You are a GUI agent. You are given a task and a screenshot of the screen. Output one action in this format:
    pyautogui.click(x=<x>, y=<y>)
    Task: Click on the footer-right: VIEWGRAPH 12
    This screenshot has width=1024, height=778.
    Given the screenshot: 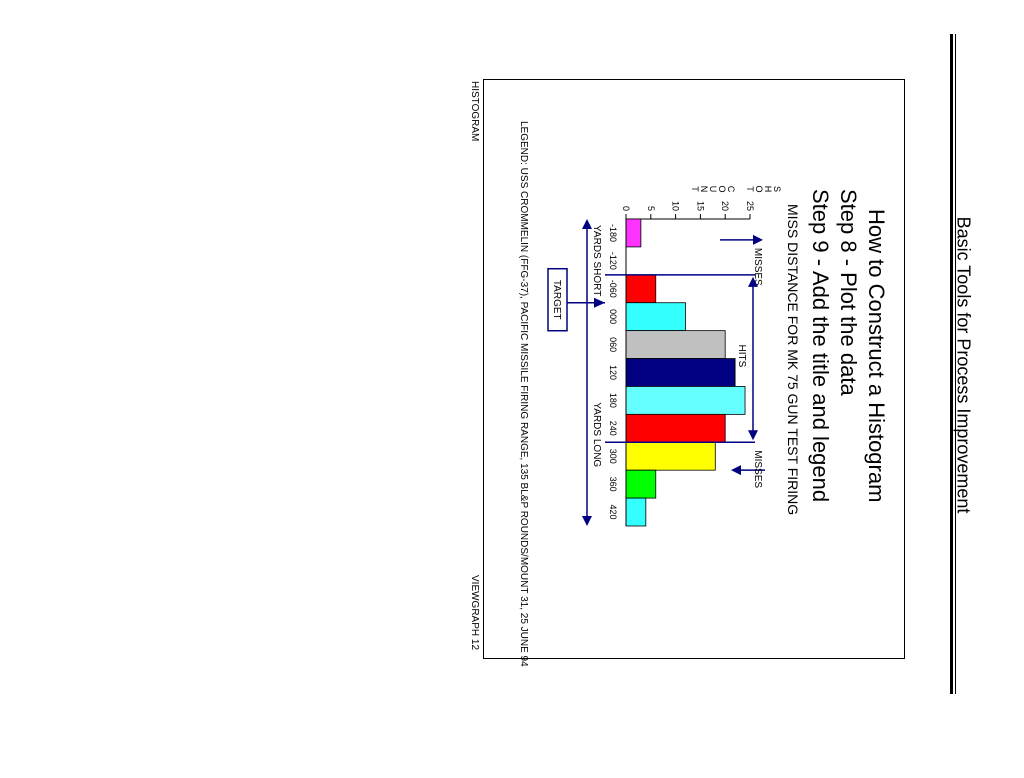 What is the action you would take?
    pyautogui.click(x=474, y=613)
    